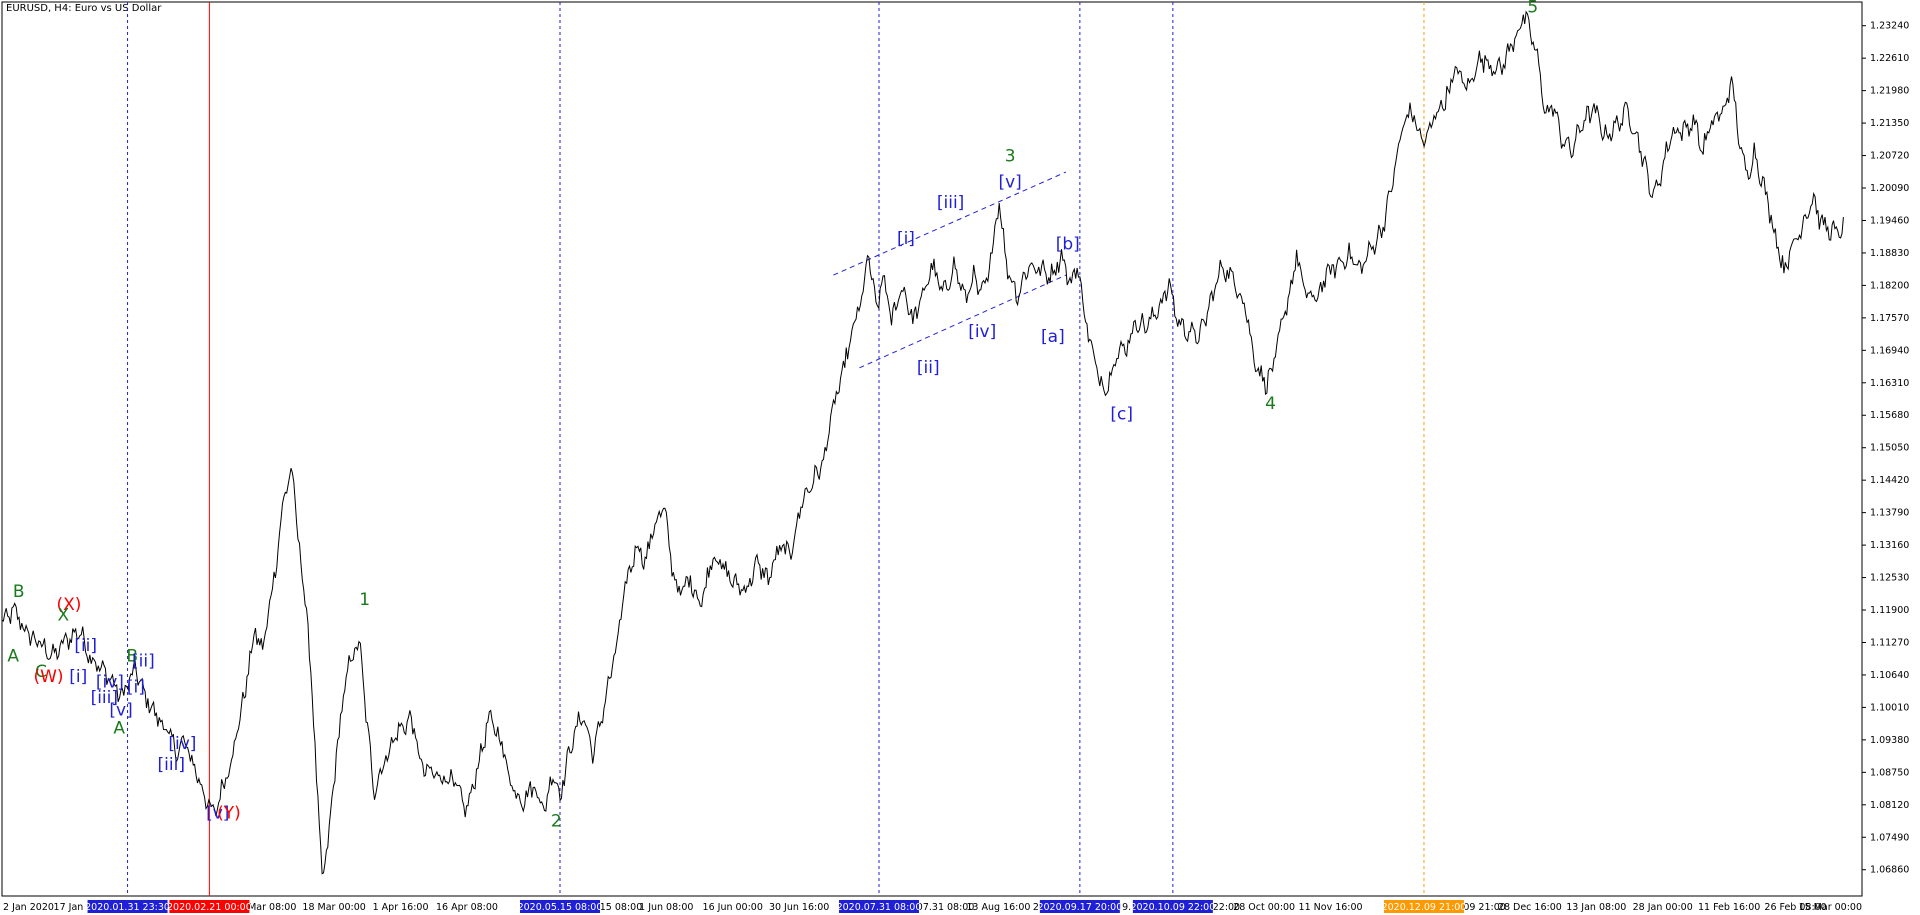 The width and height of the screenshot is (1920, 915). Describe the element at coordinates (1532, 8) in the screenshot. I see `wave-label: 5` at that location.